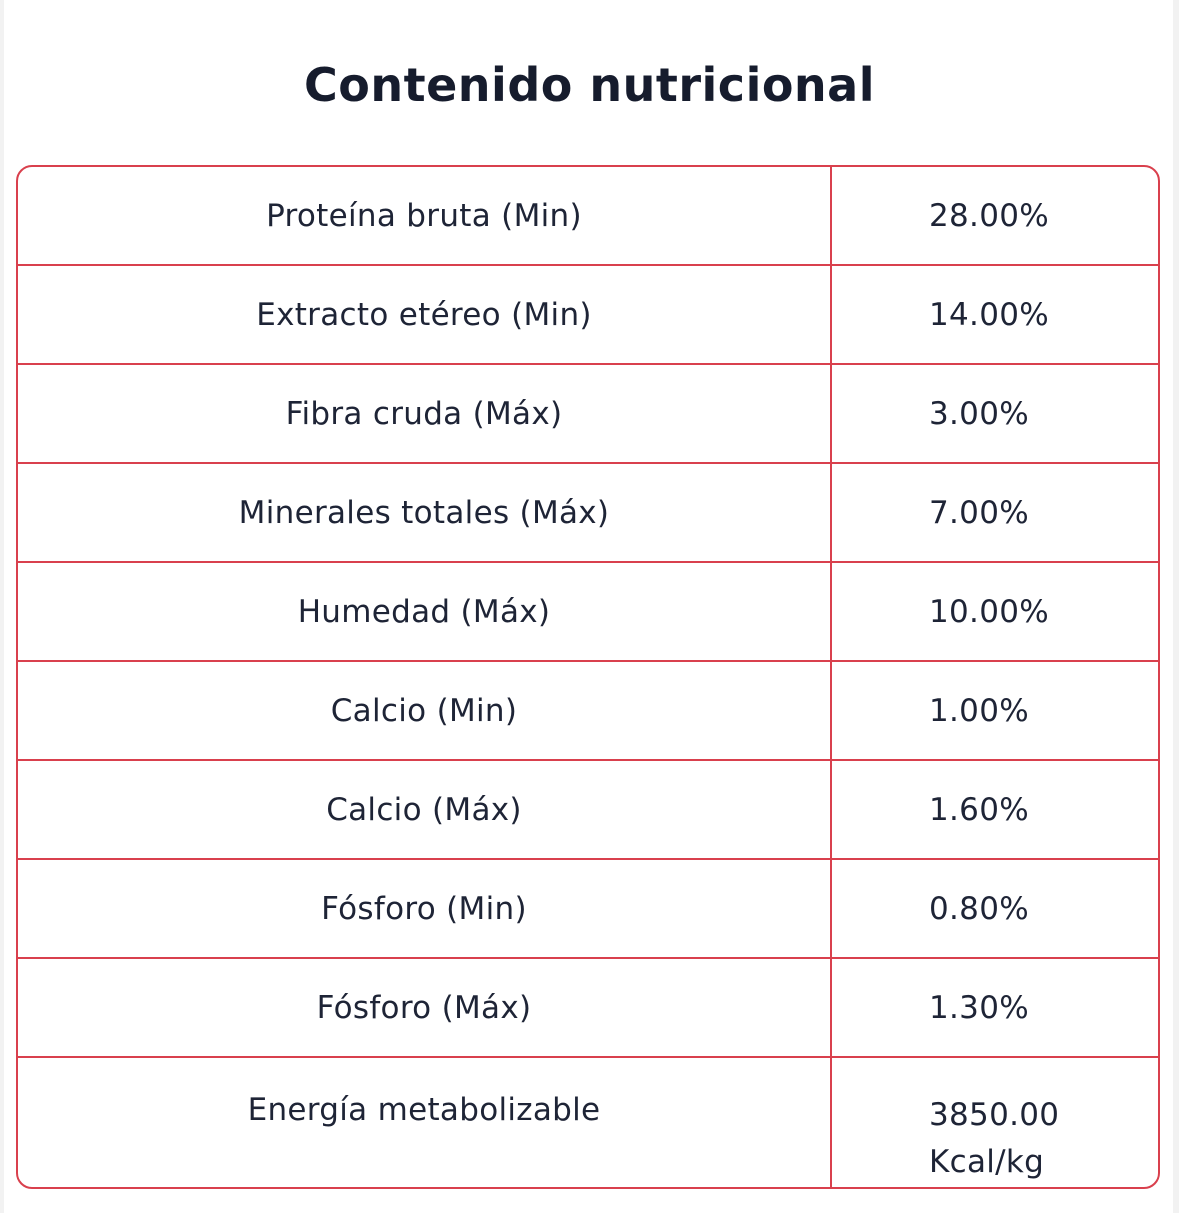 This screenshot has width=1179, height=1213. What do you see at coordinates (979, 512) in the screenshot?
I see `nutrient-value: 7.00%` at bounding box center [979, 512].